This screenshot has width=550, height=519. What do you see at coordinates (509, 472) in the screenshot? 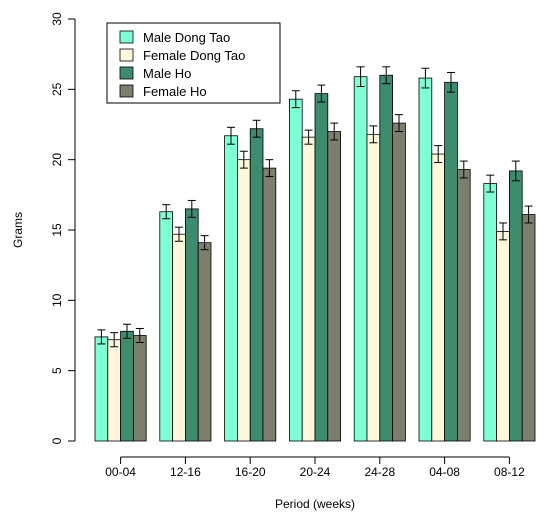
I see `x-tick-label: 08-12` at bounding box center [509, 472].